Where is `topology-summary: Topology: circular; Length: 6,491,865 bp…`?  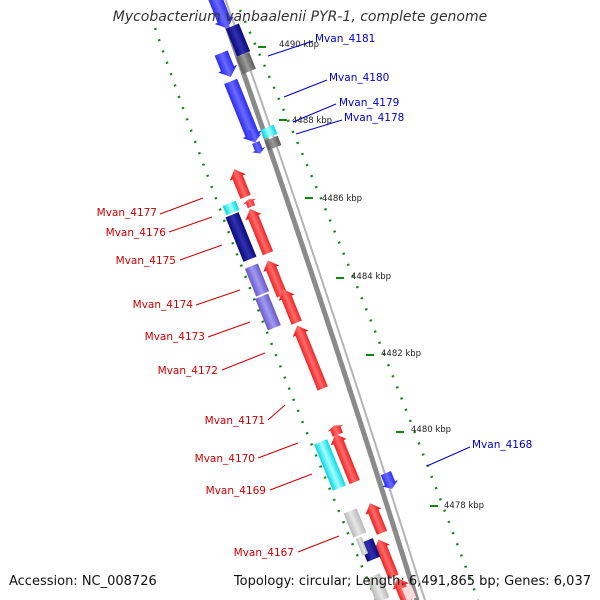 topology-summary: Topology: circular; Length: 6,491,865 bp… is located at coordinates (412, 581).